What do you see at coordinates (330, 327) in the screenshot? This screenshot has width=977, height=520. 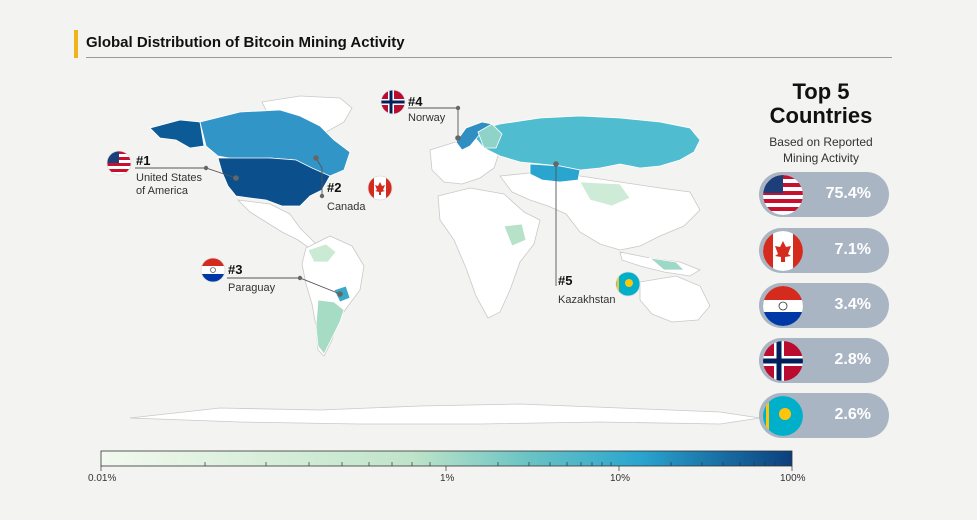 I see `south-america-tint` at bounding box center [330, 327].